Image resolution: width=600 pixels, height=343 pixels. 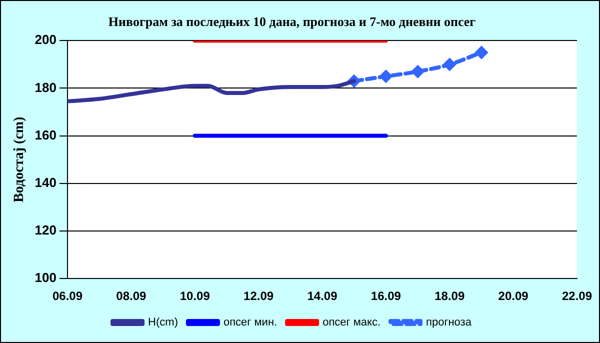 What do you see at coordinates (322, 296) in the screenshot?
I see `x-tick-label: 14.09` at bounding box center [322, 296].